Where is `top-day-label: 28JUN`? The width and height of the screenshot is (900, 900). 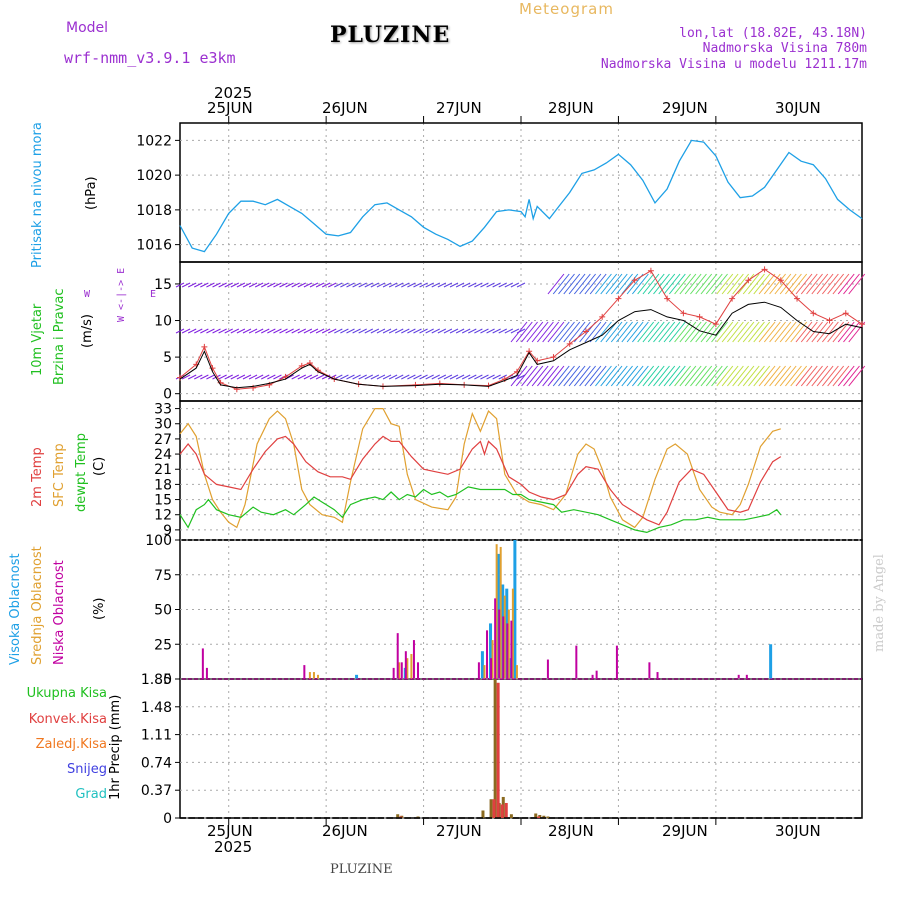
top-day-label: 28JUN is located at coordinates (571, 108).